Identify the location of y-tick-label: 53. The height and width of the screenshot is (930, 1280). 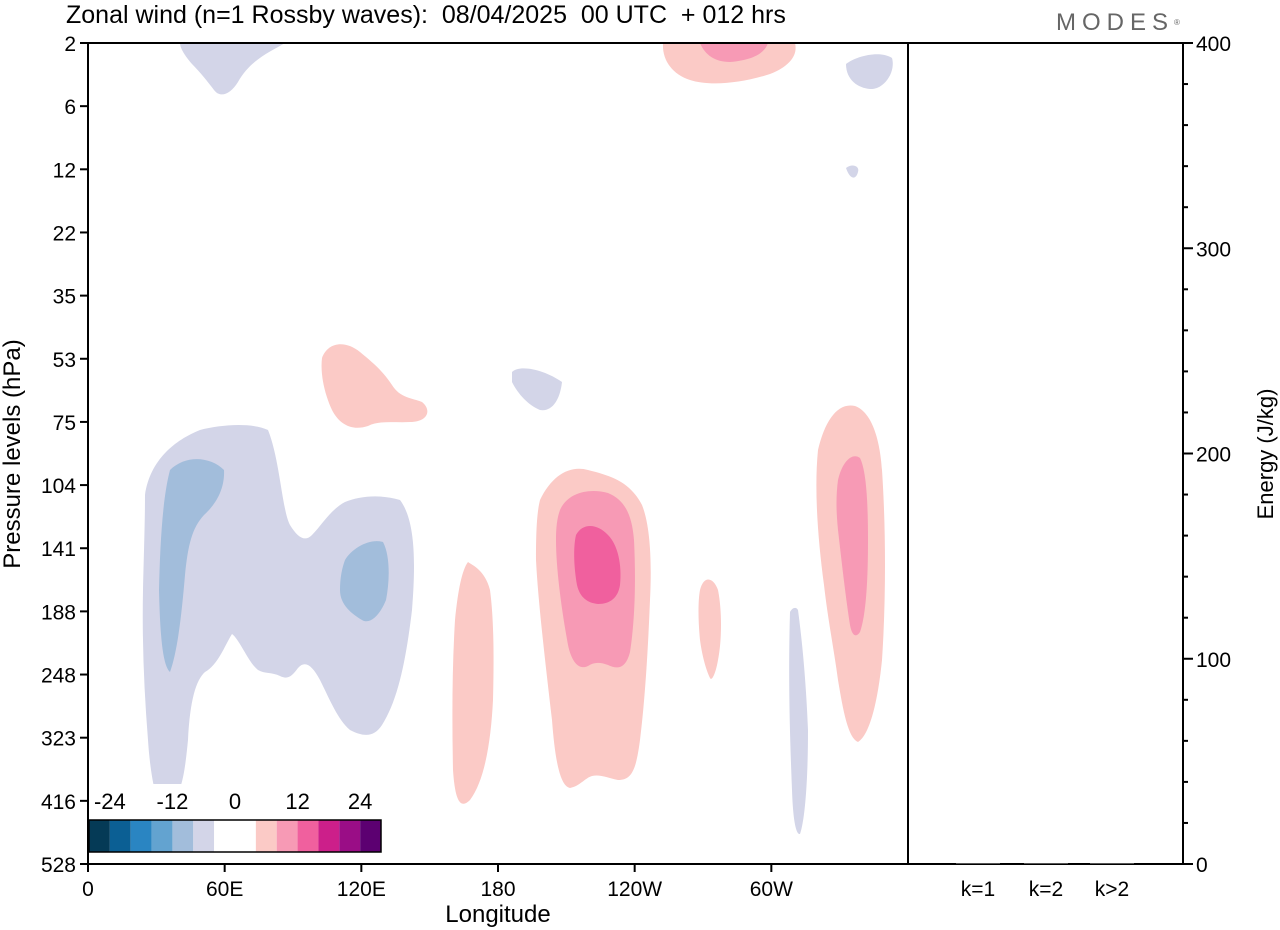
(64, 360).